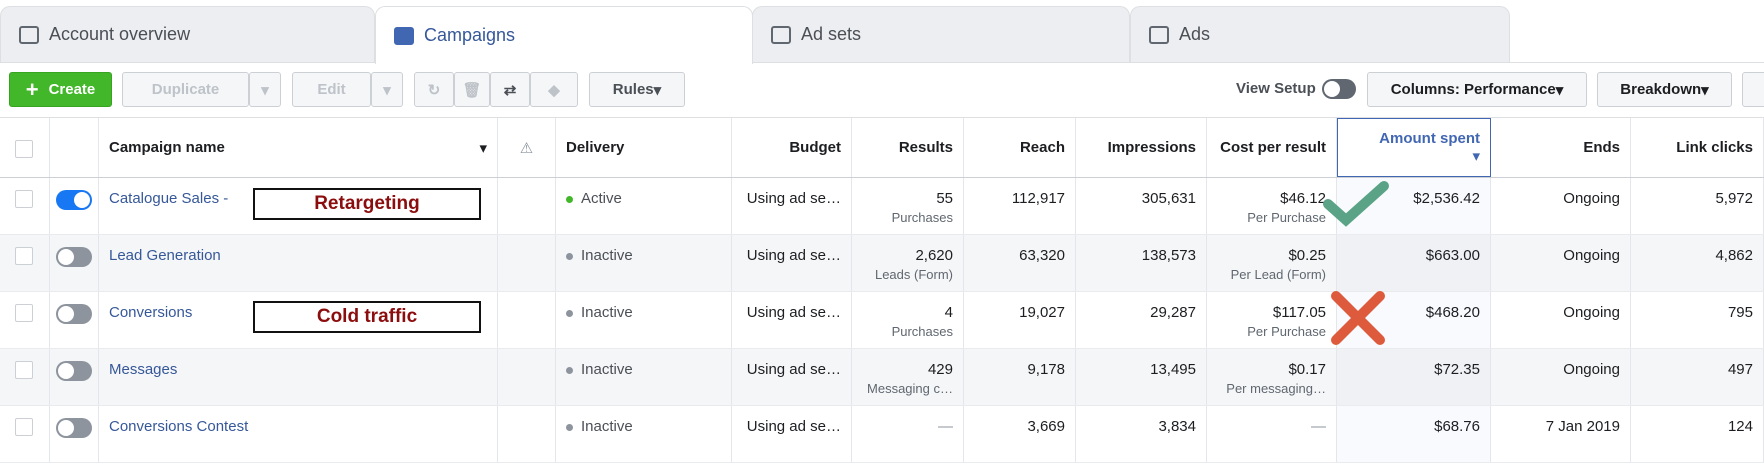  Describe the element at coordinates (944, 198) in the screenshot. I see `results-value: 55` at that location.